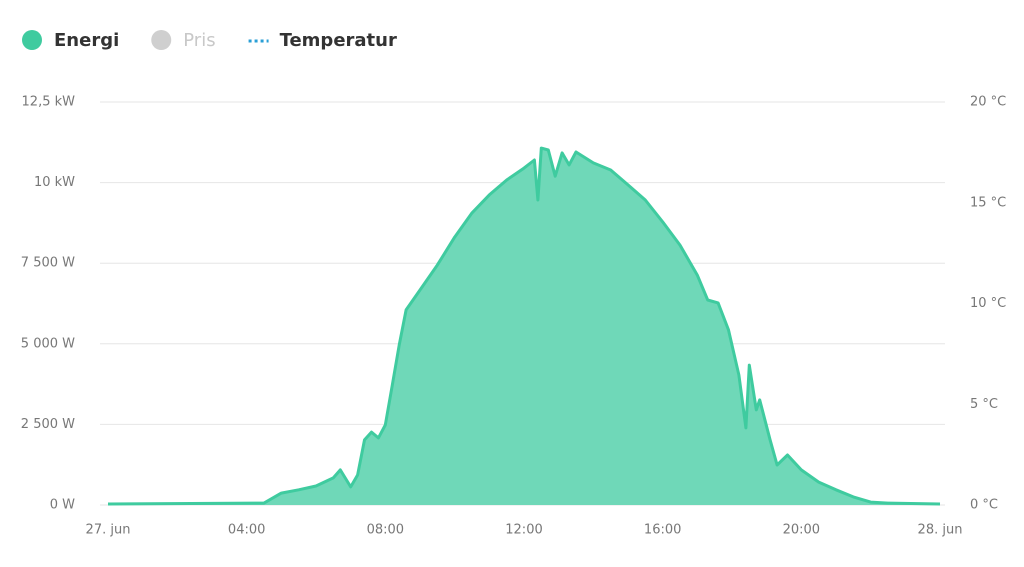 This screenshot has width=1024, height=567. Describe the element at coordinates (984, 505) in the screenshot. I see `y2-tick-label: 0 °C` at that location.